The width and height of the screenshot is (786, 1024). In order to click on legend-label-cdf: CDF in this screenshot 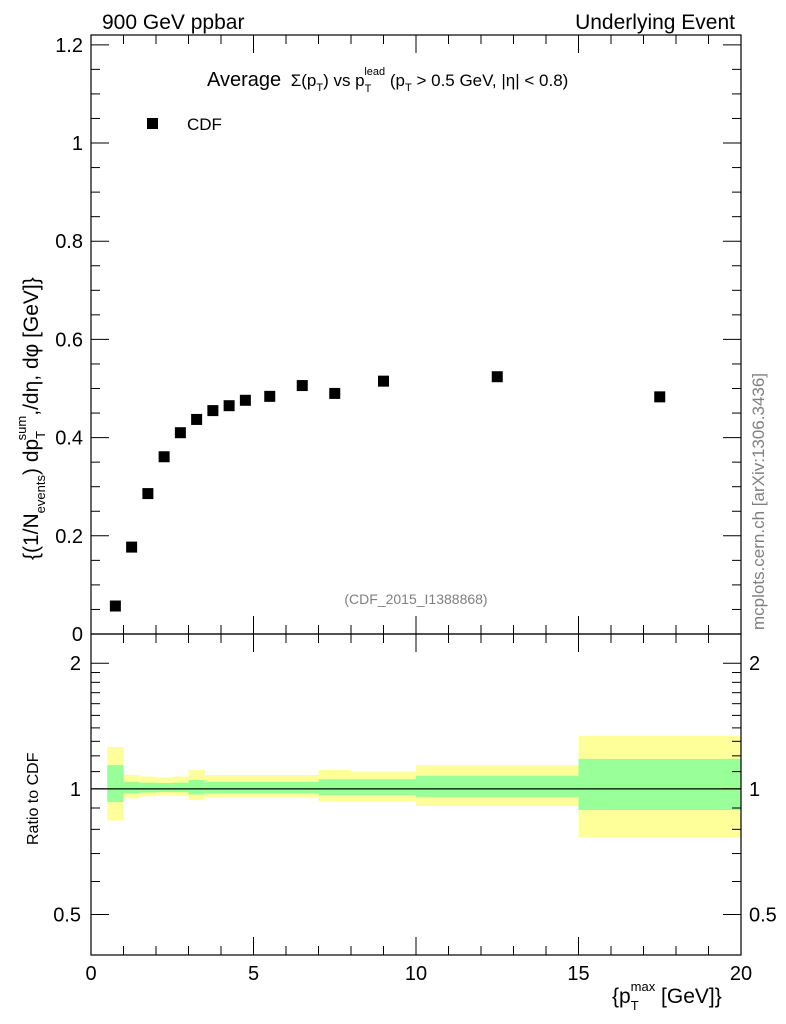, I will do `click(204, 124)`.